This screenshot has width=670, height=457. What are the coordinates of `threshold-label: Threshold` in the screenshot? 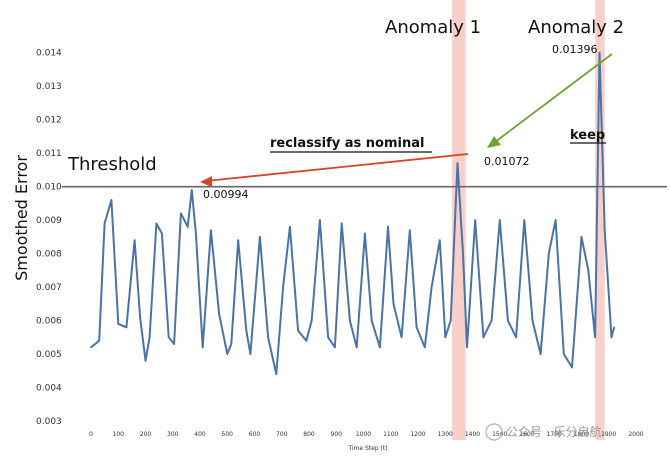 It's located at (112, 164).